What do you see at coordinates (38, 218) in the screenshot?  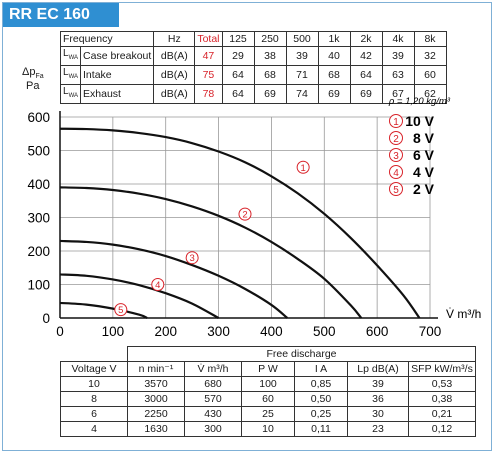 I see `y-tick-label: 300` at bounding box center [38, 218].